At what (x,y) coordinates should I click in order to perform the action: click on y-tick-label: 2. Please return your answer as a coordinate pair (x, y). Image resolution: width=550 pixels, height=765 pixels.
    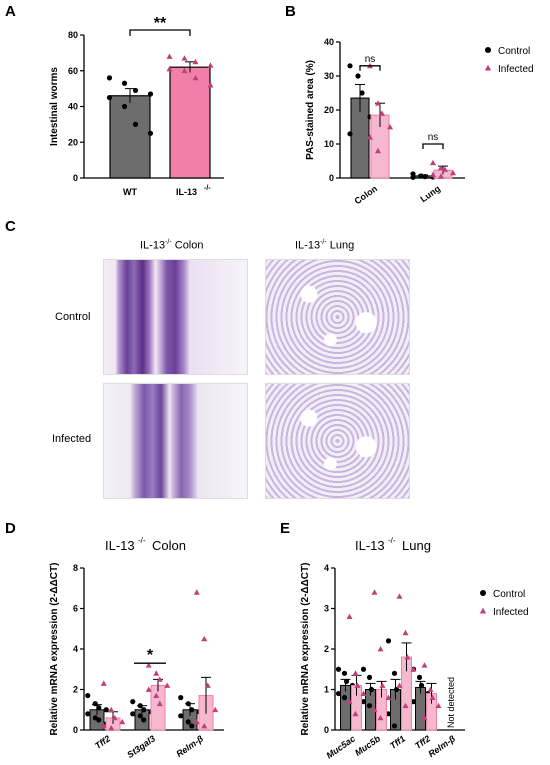
    Looking at the image, I should click on (326, 649).